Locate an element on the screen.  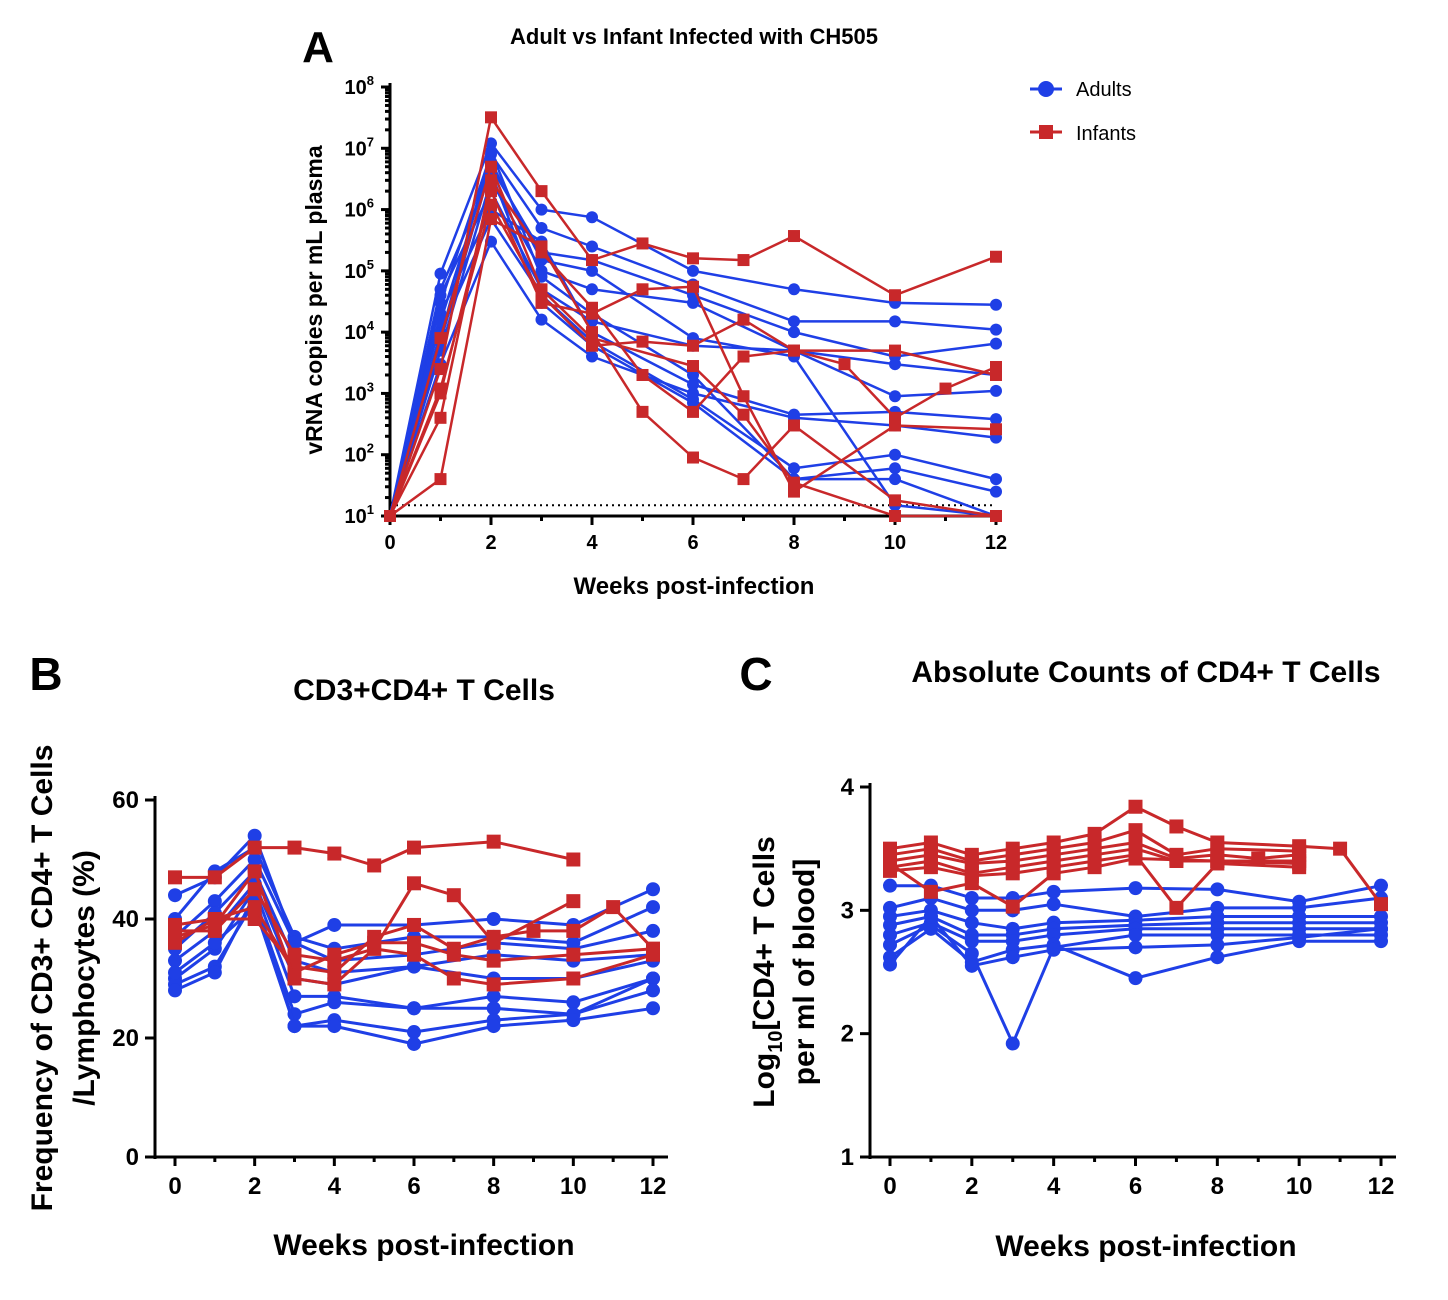
infant-line is located at coordinates (1094, 845).